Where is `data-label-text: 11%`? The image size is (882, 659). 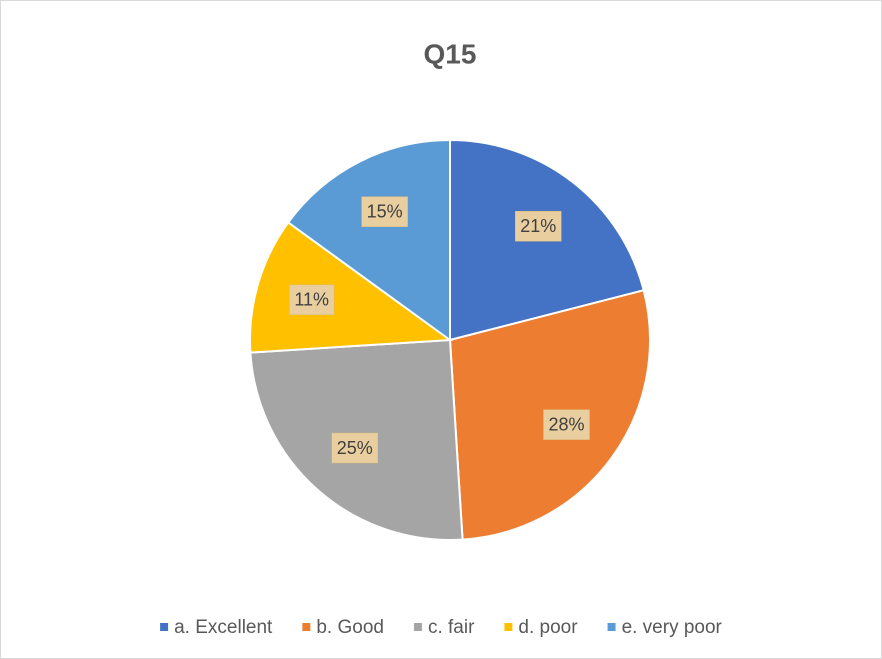
data-label-text: 11% is located at coordinates (311, 300).